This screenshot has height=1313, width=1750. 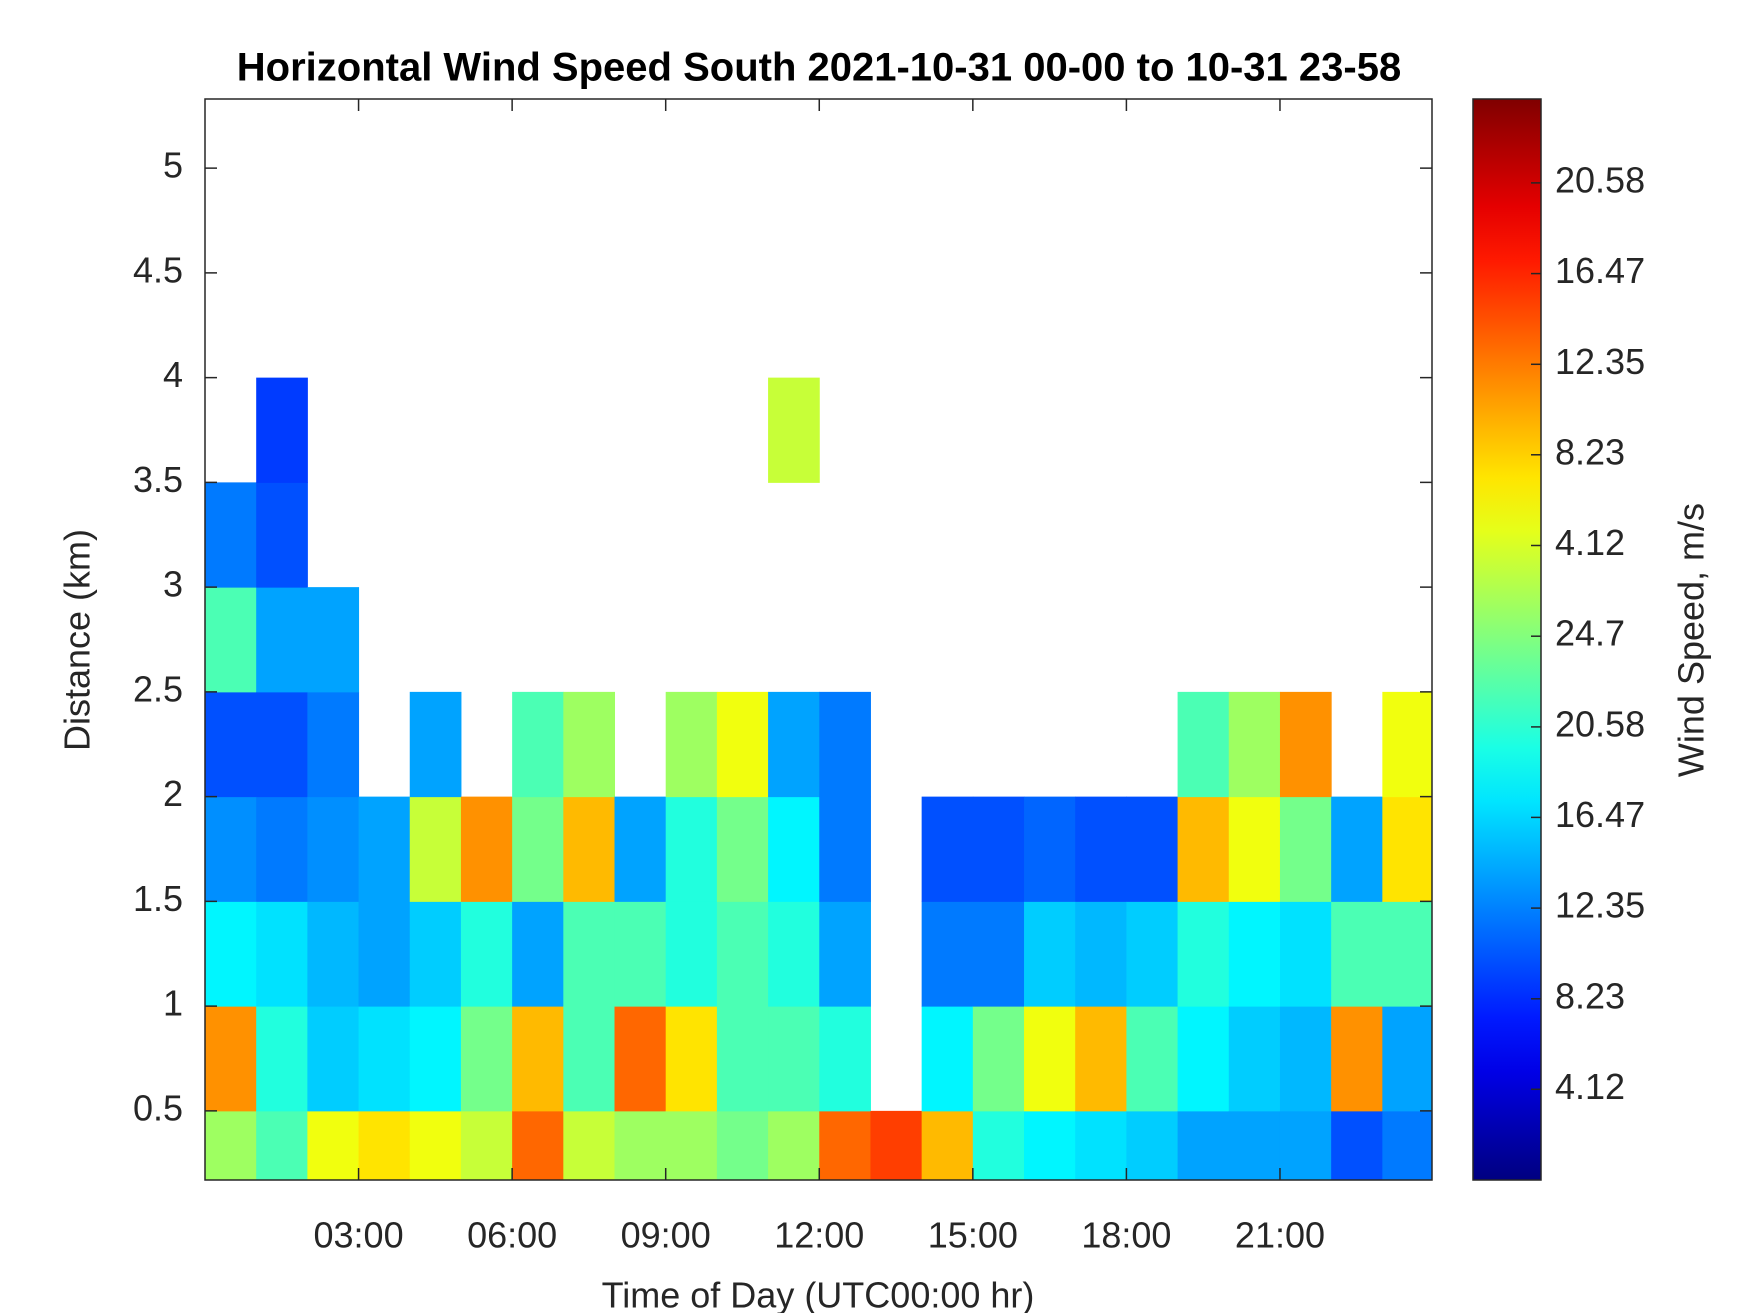 What do you see at coordinates (1507, 639) in the screenshot?
I see `colorbar` at bounding box center [1507, 639].